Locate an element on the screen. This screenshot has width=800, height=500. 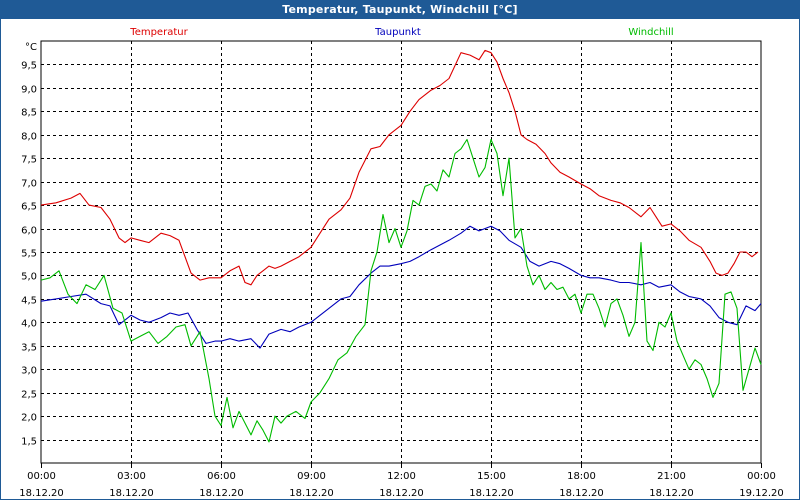
y-tick-label: 9,0 is located at coordinates (29, 90).